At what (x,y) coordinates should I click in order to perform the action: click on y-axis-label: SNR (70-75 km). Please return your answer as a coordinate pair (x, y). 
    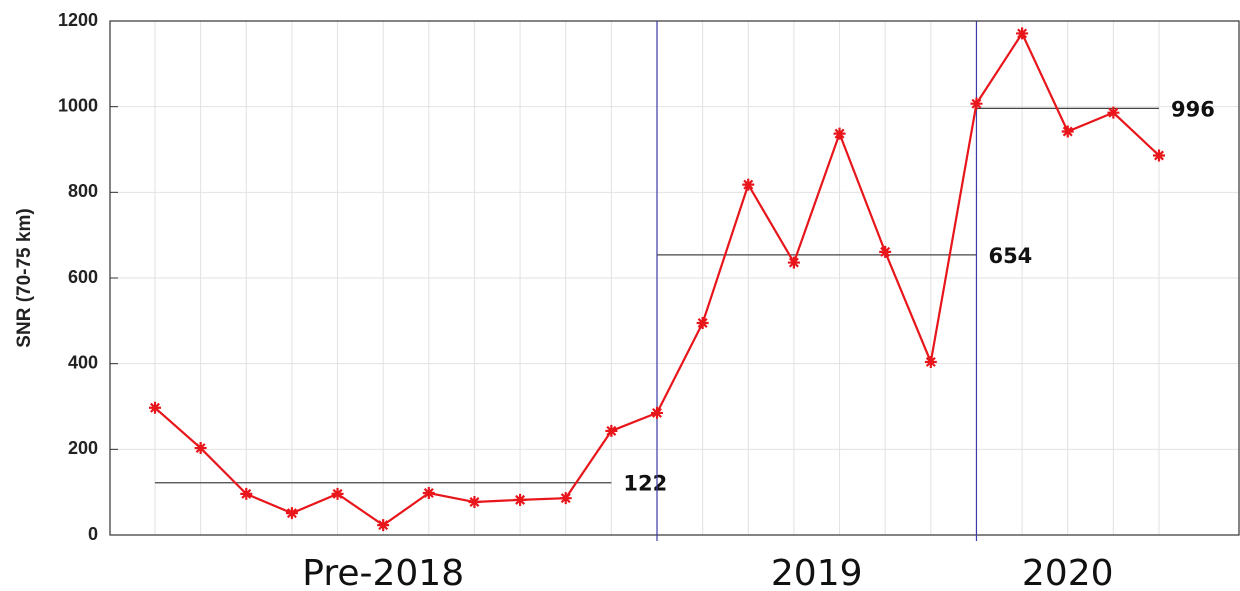
    Looking at the image, I should click on (24, 277).